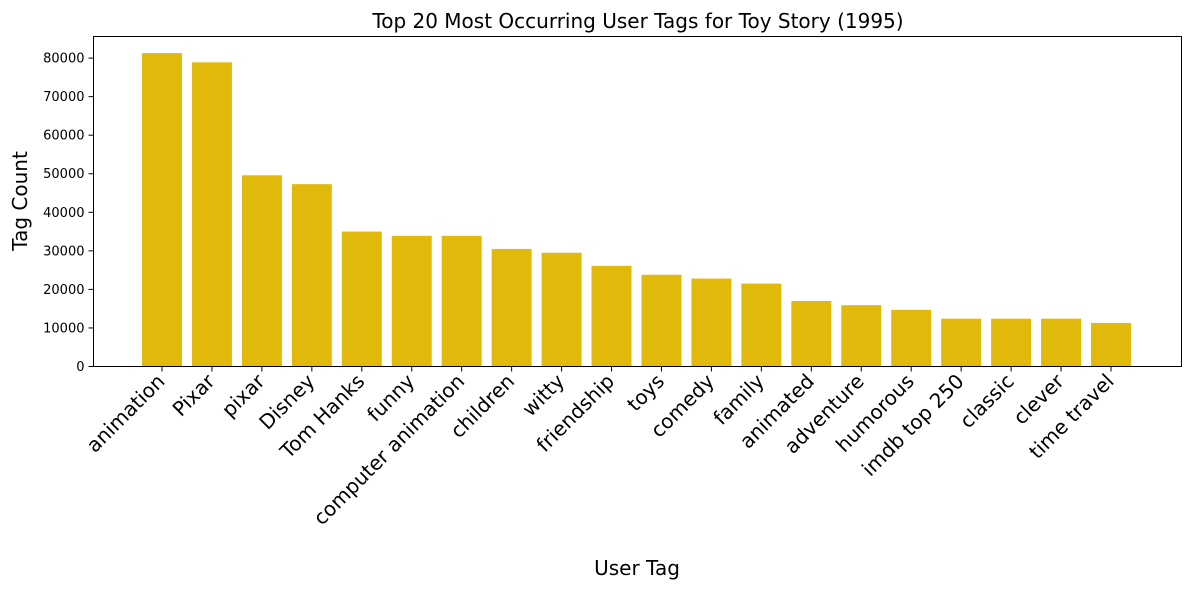 The image size is (1189, 590). What do you see at coordinates (63, 213) in the screenshot?
I see `y-tick-label: 40000` at bounding box center [63, 213].